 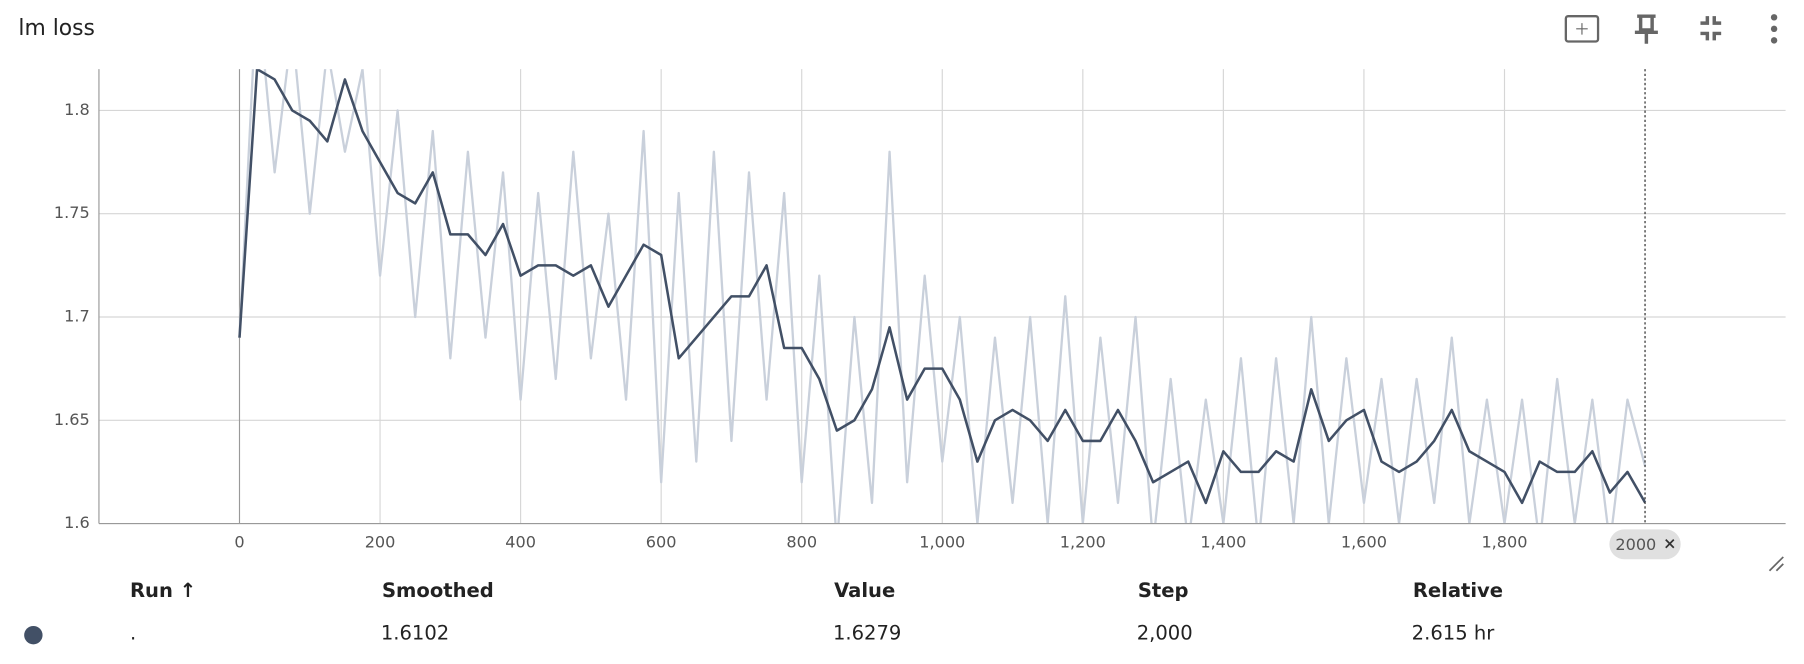 I want to click on collapse-icon, so click(x=1711, y=28).